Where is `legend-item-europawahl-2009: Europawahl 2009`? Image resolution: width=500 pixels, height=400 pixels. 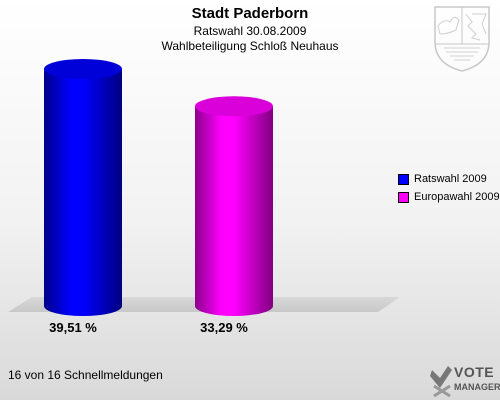
legend-item-europawahl-2009: Europawahl 2009 is located at coordinates (449, 197).